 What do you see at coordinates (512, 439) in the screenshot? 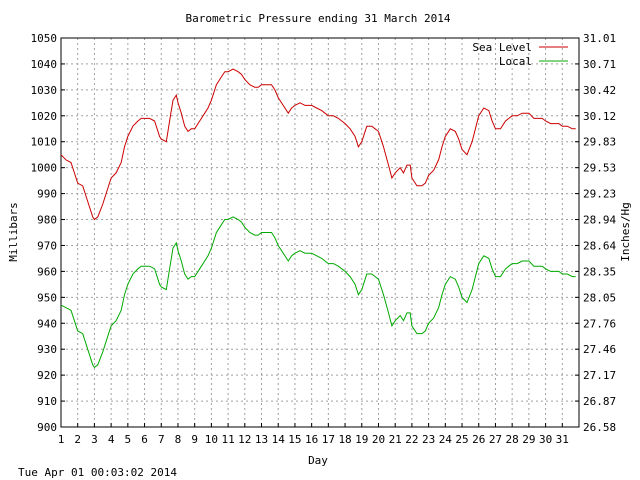
I see `x-tick-label: 28` at bounding box center [512, 439].